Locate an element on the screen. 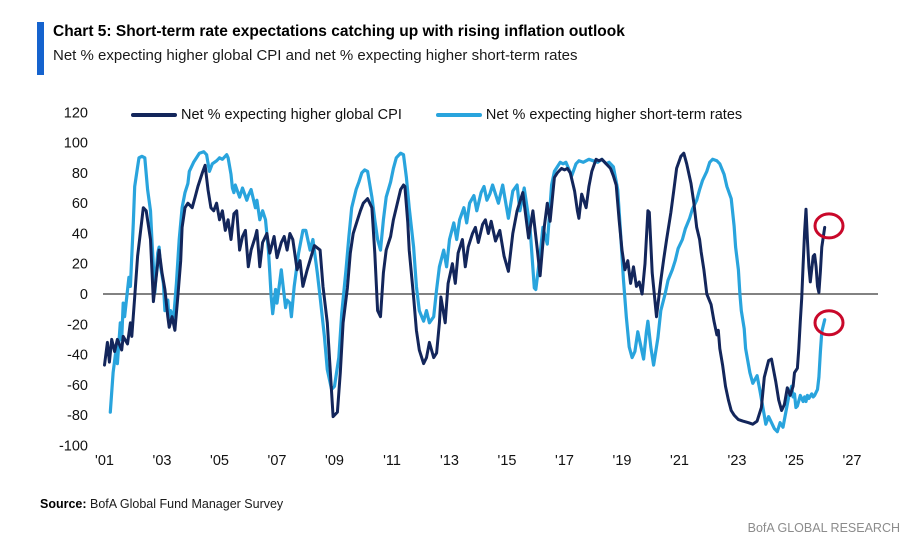  x-tick-label: '09 is located at coordinates (334, 461).